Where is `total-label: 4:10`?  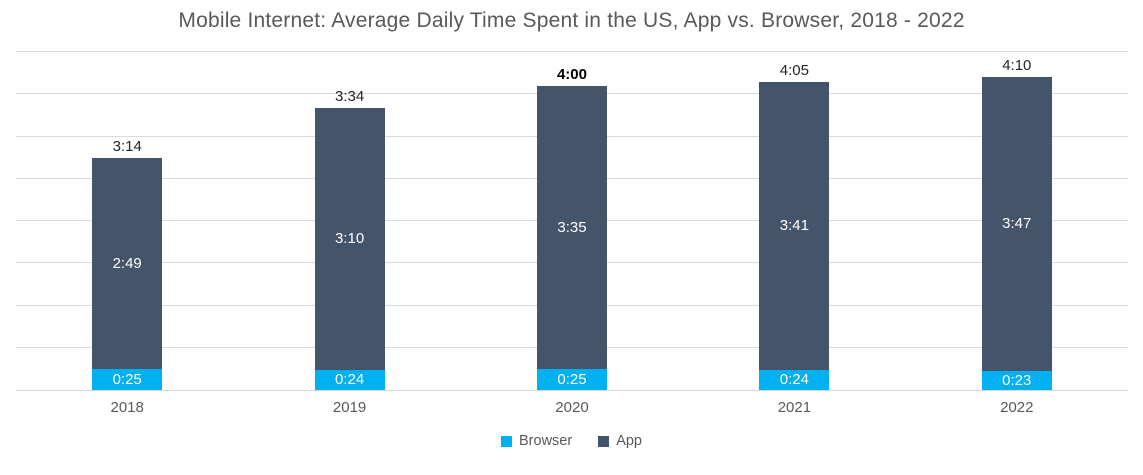 total-label: 4:10 is located at coordinates (1017, 66).